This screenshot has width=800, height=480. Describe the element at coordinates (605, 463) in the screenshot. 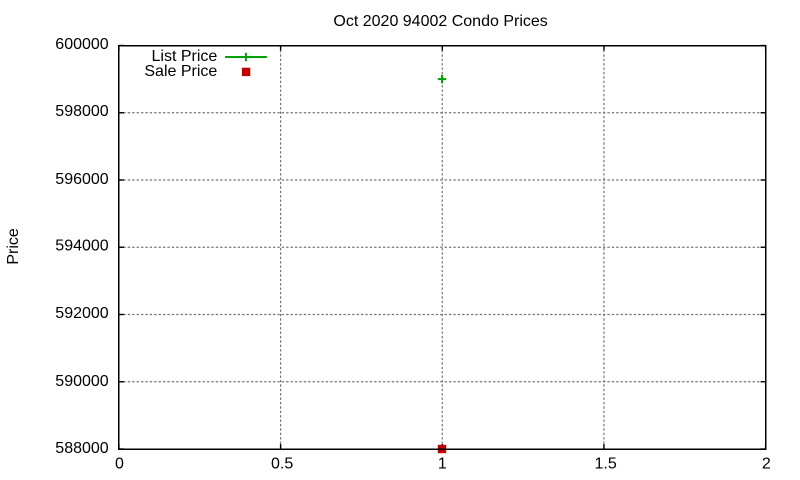

I see `svg-text: 1.5` at that location.